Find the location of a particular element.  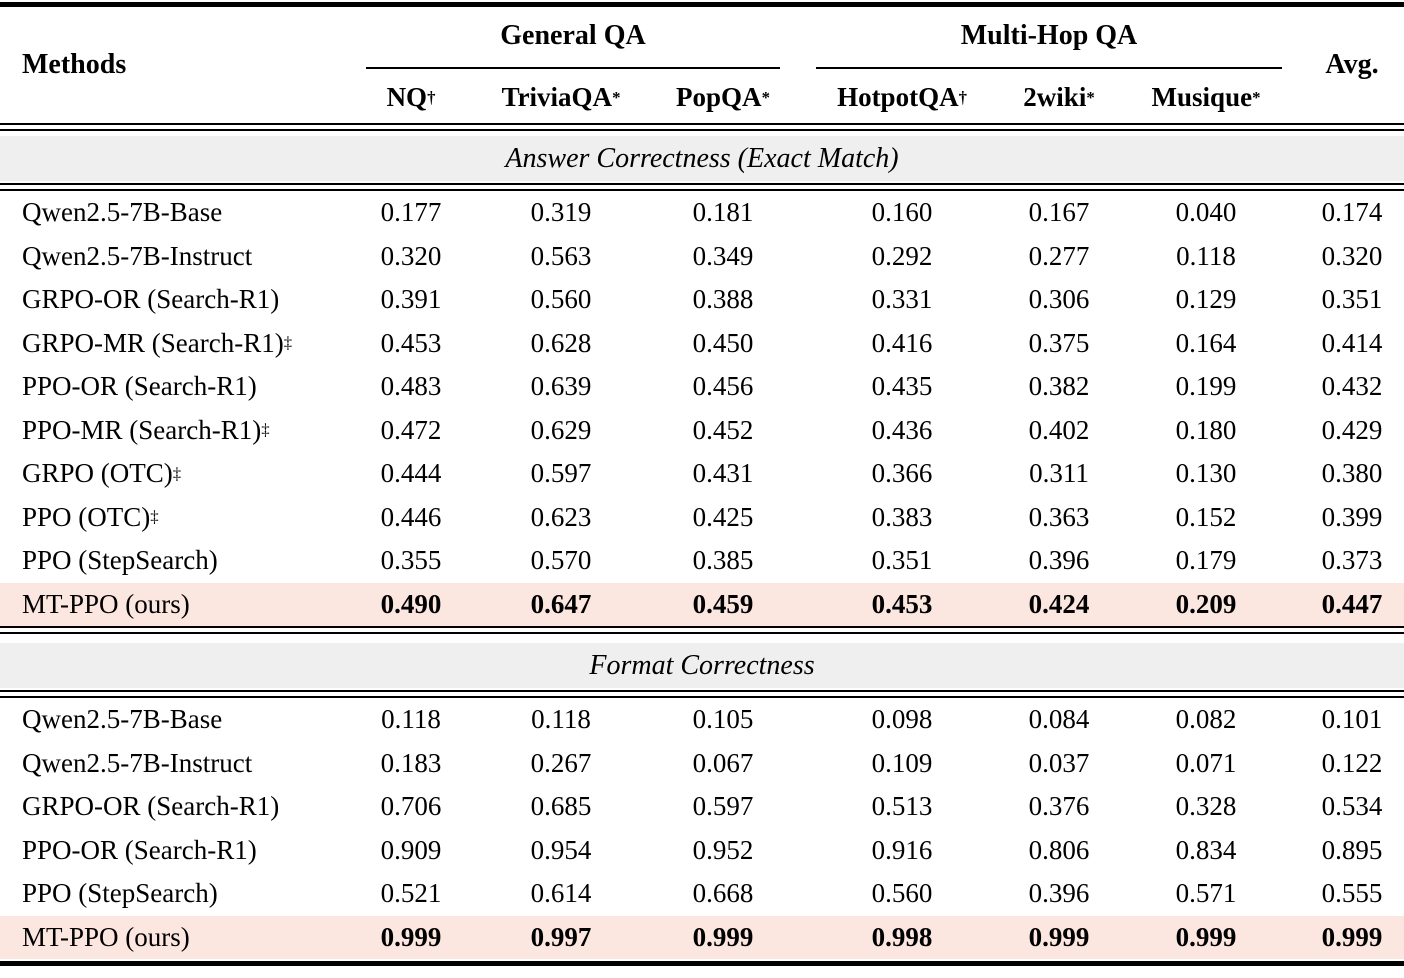

cell-value: 0.623 is located at coordinates (561, 516).